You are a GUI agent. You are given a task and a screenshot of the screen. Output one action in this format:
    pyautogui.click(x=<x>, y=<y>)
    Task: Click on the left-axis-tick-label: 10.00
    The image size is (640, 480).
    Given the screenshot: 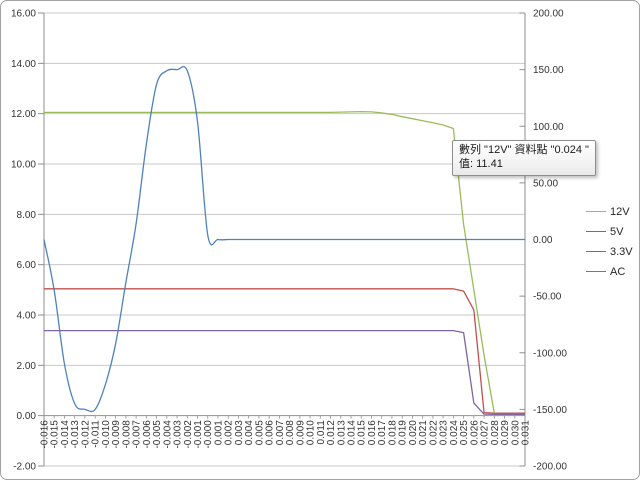 What is the action you would take?
    pyautogui.click(x=23, y=165)
    